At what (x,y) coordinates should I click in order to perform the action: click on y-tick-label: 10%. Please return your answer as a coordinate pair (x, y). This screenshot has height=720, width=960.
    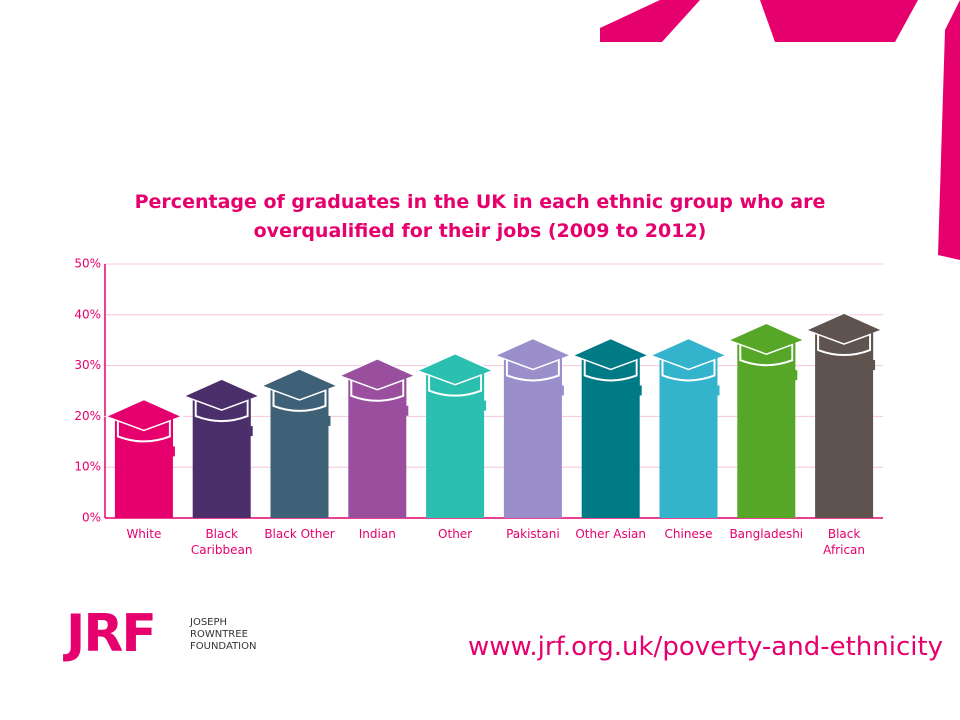
    Looking at the image, I should click on (87, 467).